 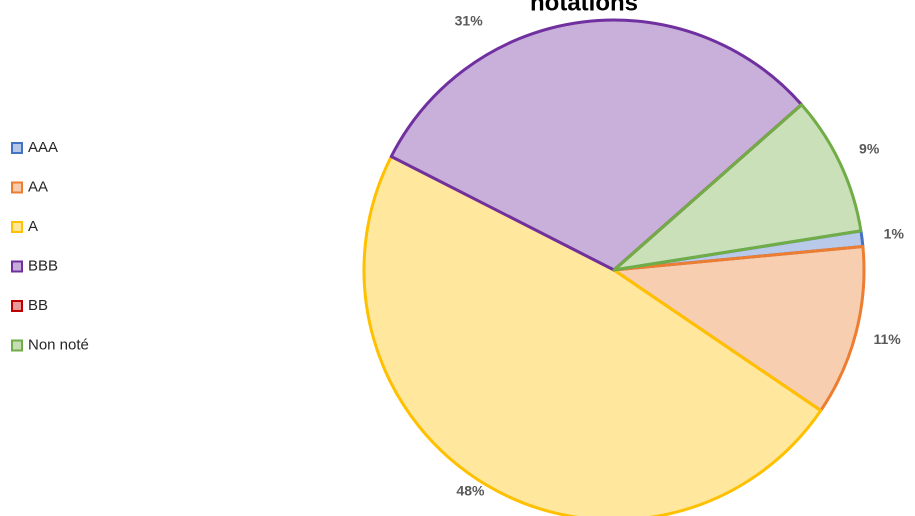 What do you see at coordinates (33, 226) in the screenshot?
I see `legend-label: A` at bounding box center [33, 226].